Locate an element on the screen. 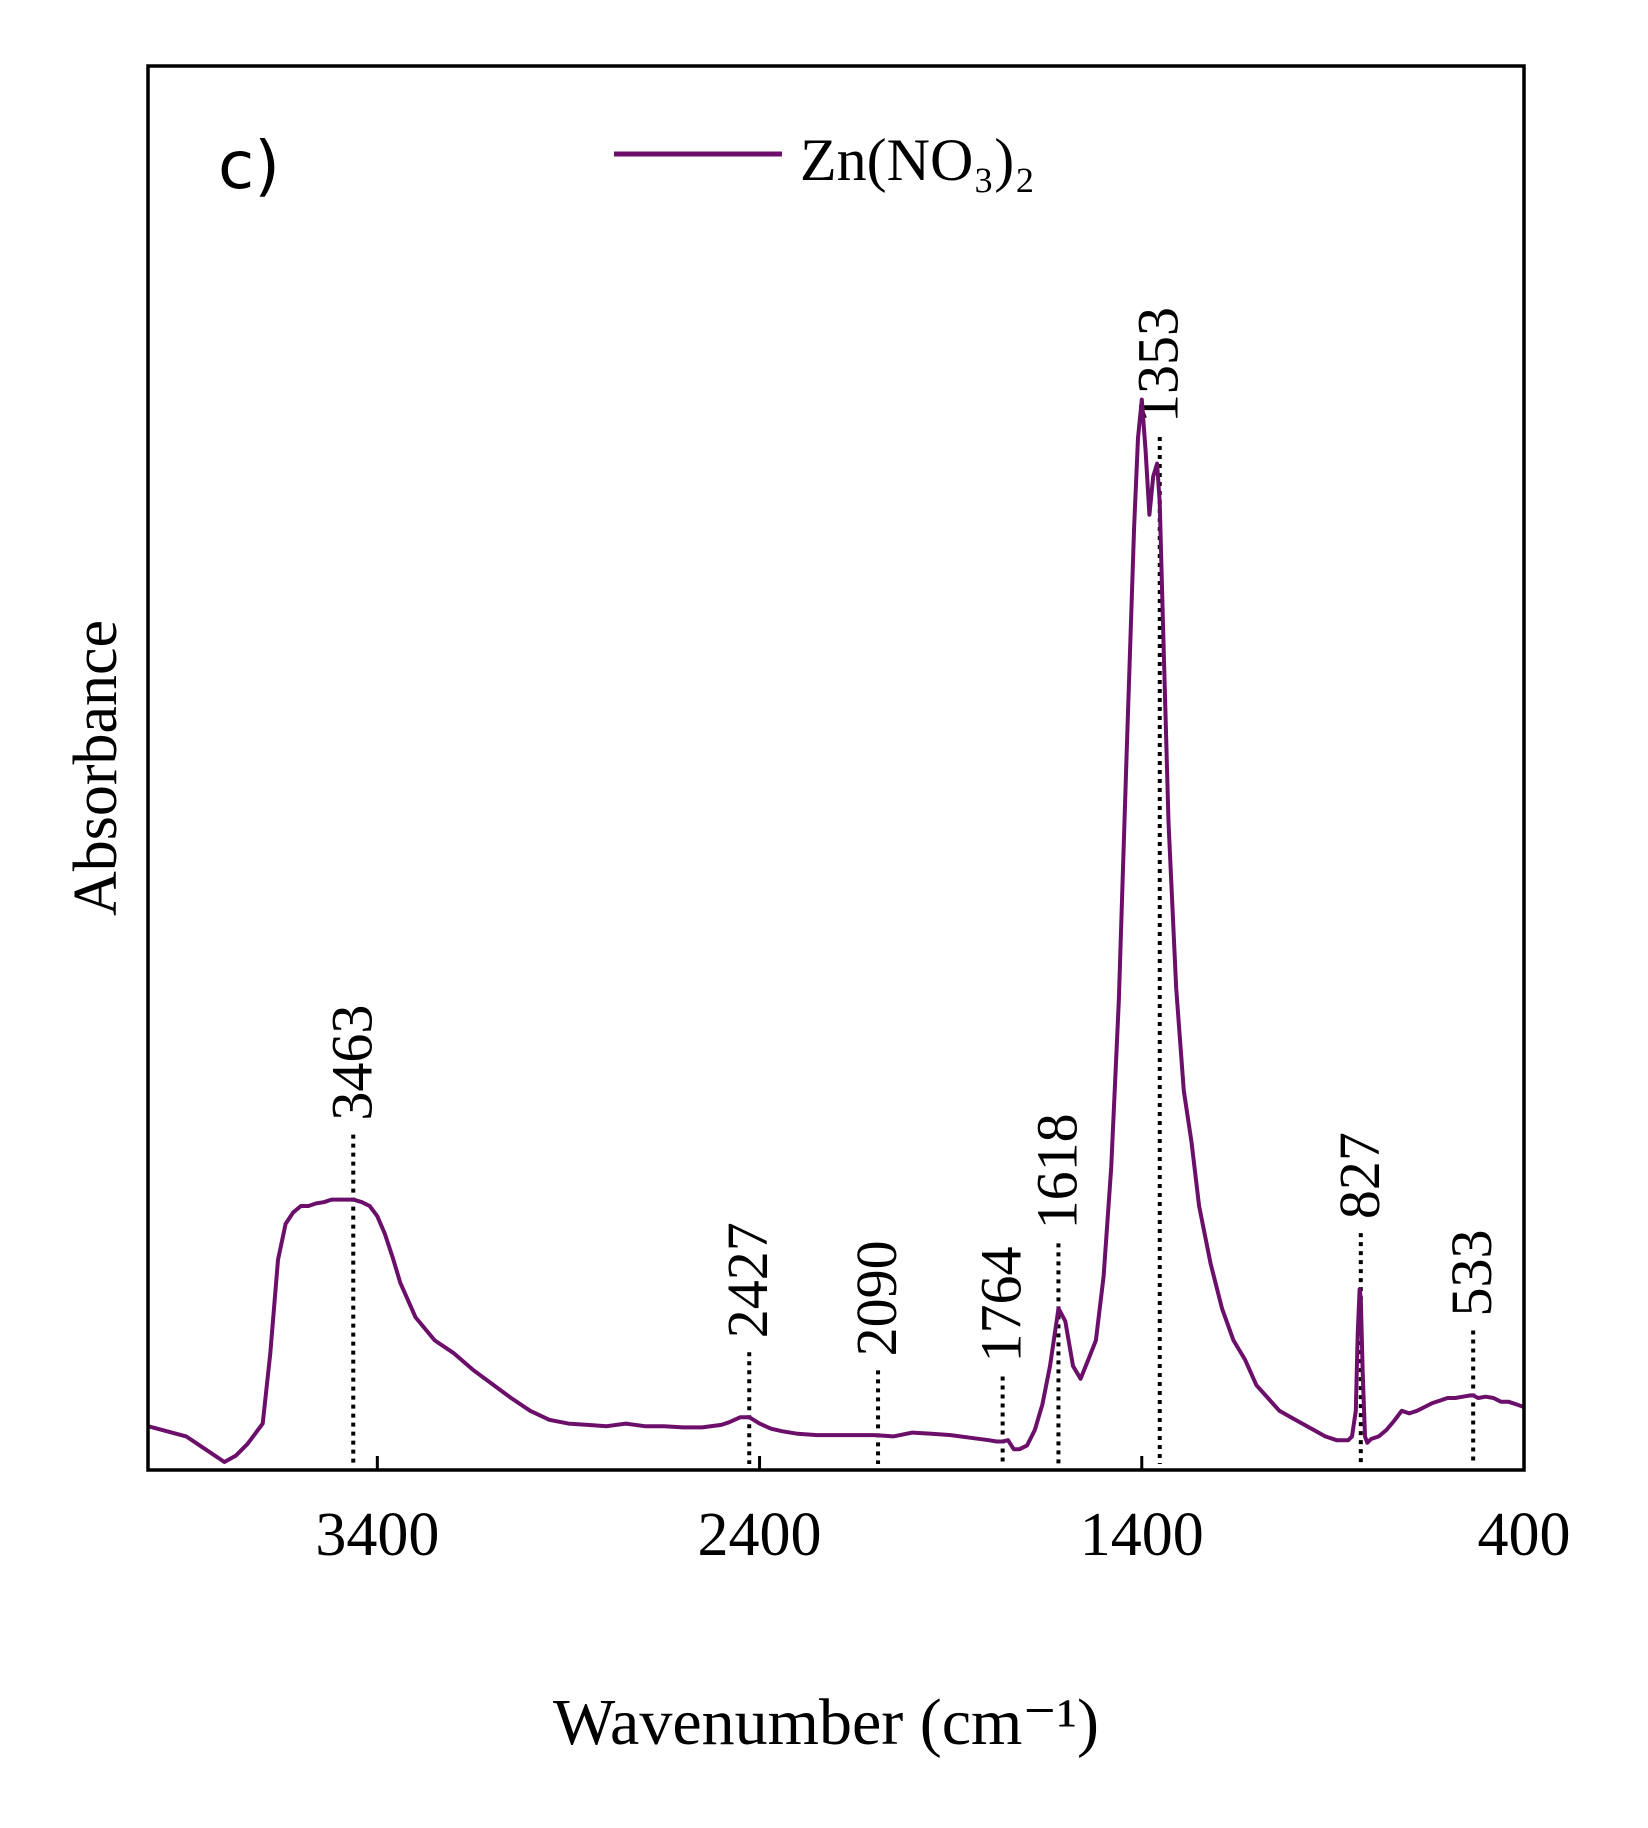  panel-label: c) is located at coordinates (249, 165).